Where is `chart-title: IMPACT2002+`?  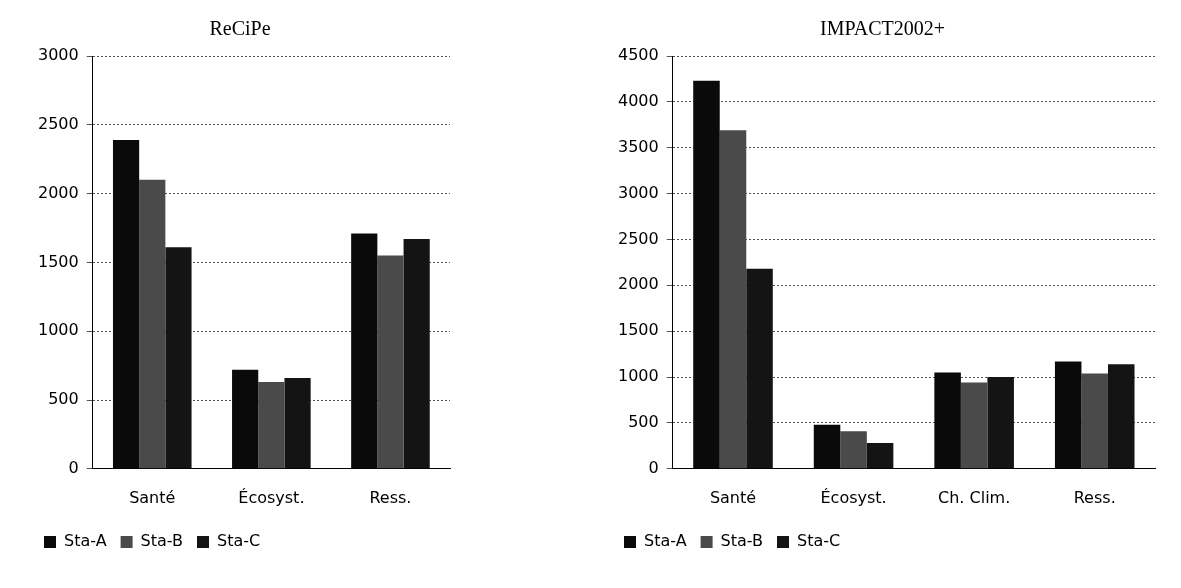 chart-title: IMPACT2002+ is located at coordinates (882, 28).